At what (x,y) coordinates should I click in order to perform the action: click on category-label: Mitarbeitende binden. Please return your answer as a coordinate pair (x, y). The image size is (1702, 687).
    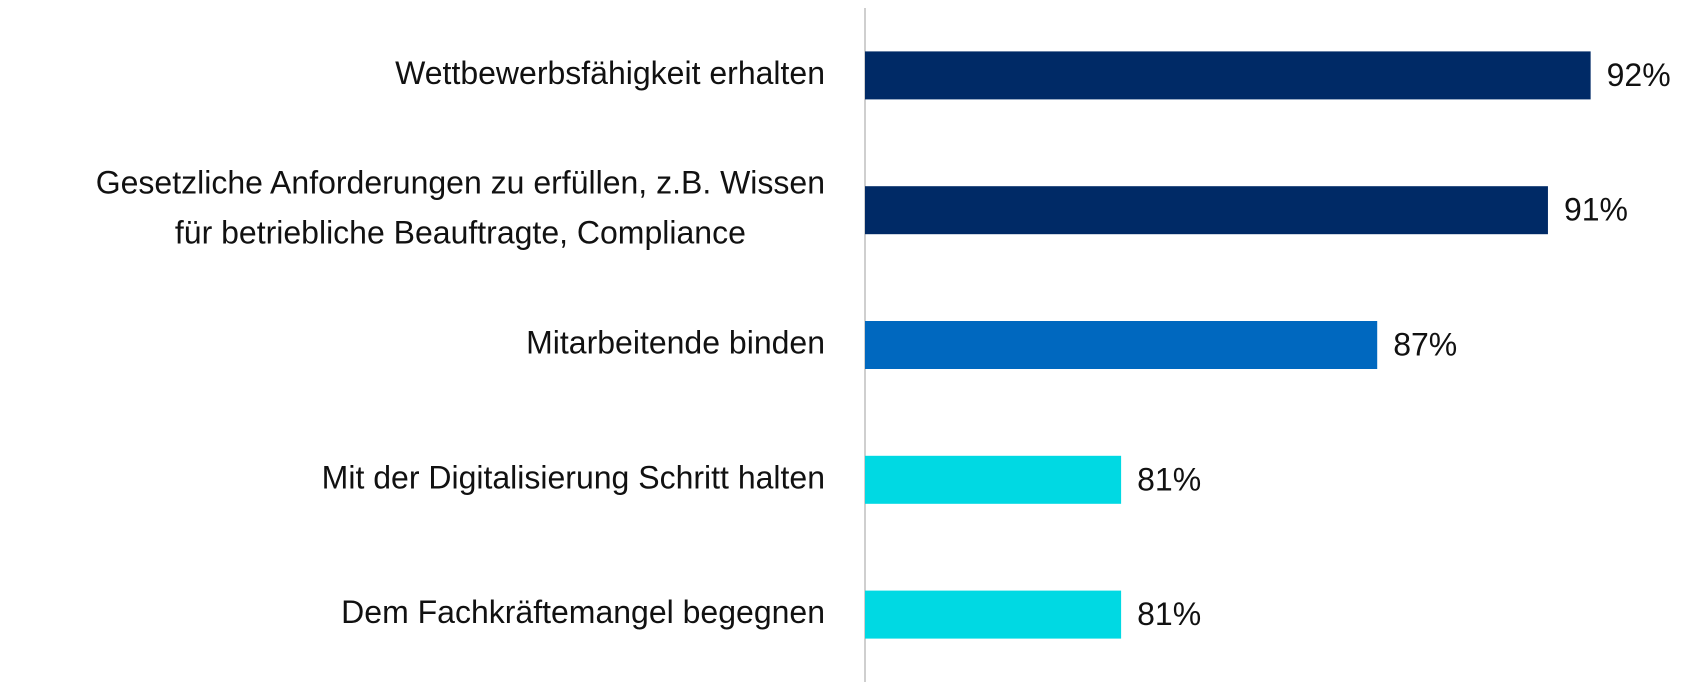
    Looking at the image, I should click on (675, 342).